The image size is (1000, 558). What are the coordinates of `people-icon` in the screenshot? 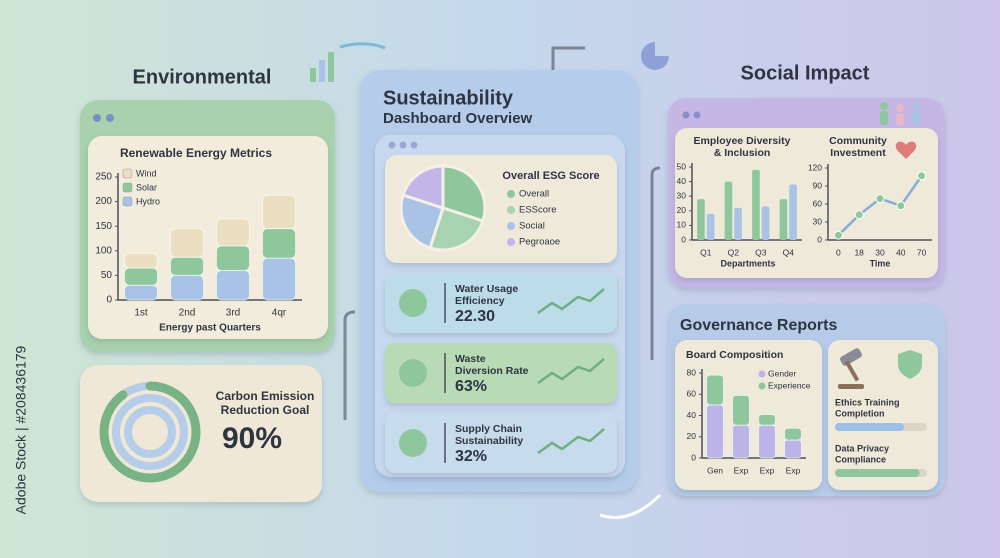 It's located at (900, 113).